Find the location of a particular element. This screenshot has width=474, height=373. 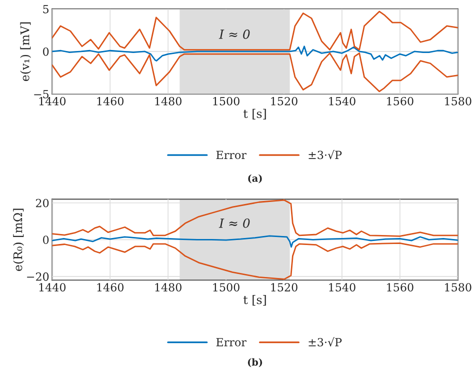

y-tick-label: 5 is located at coordinates (46, 9).